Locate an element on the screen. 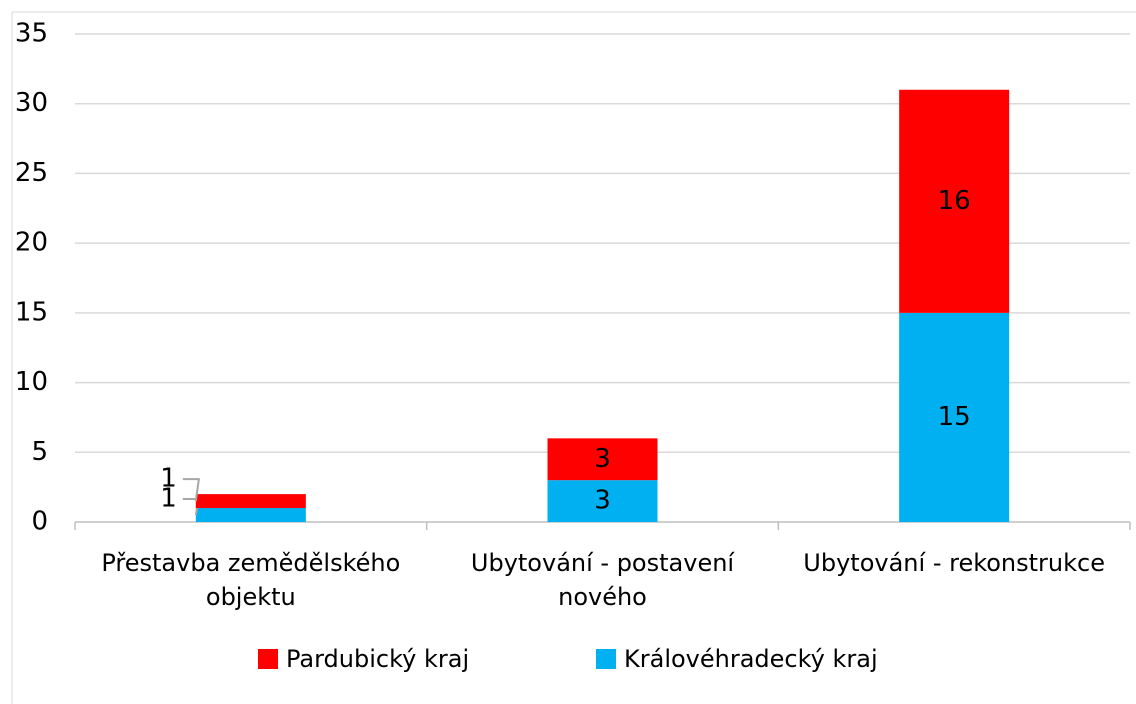 The image size is (1136, 704). y-tick-label: 10 is located at coordinates (31, 382).